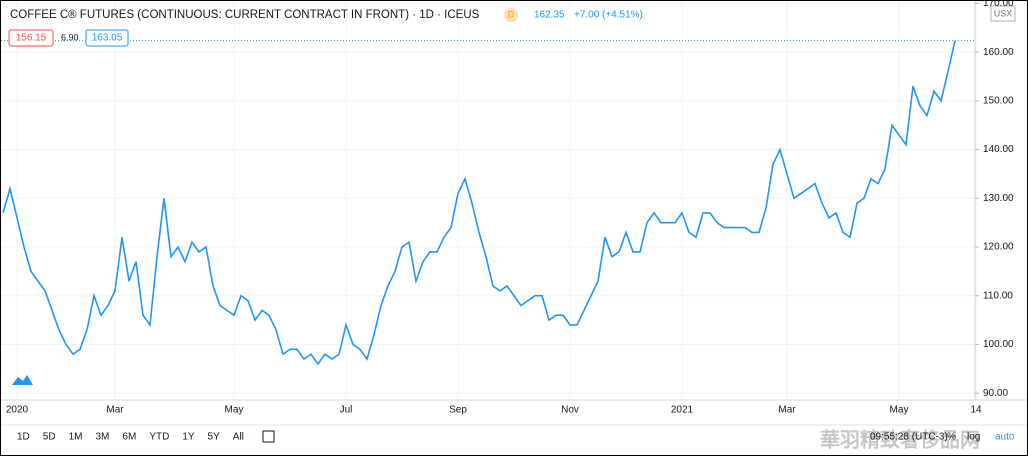 The width and height of the screenshot is (1028, 456). Describe the element at coordinates (998, 295) in the screenshot. I see `y-tick-label: 110.00` at that location.